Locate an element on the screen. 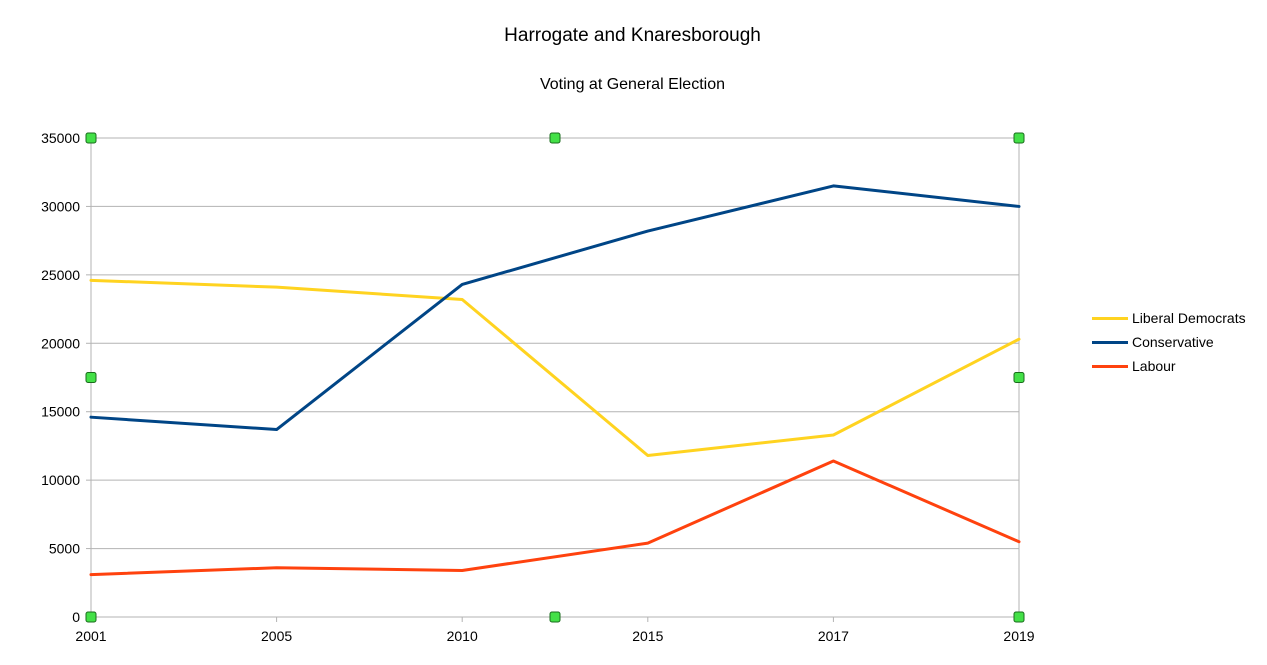 This screenshot has height=665, width=1267. legend-item-conservative: Conservative is located at coordinates (1169, 342).